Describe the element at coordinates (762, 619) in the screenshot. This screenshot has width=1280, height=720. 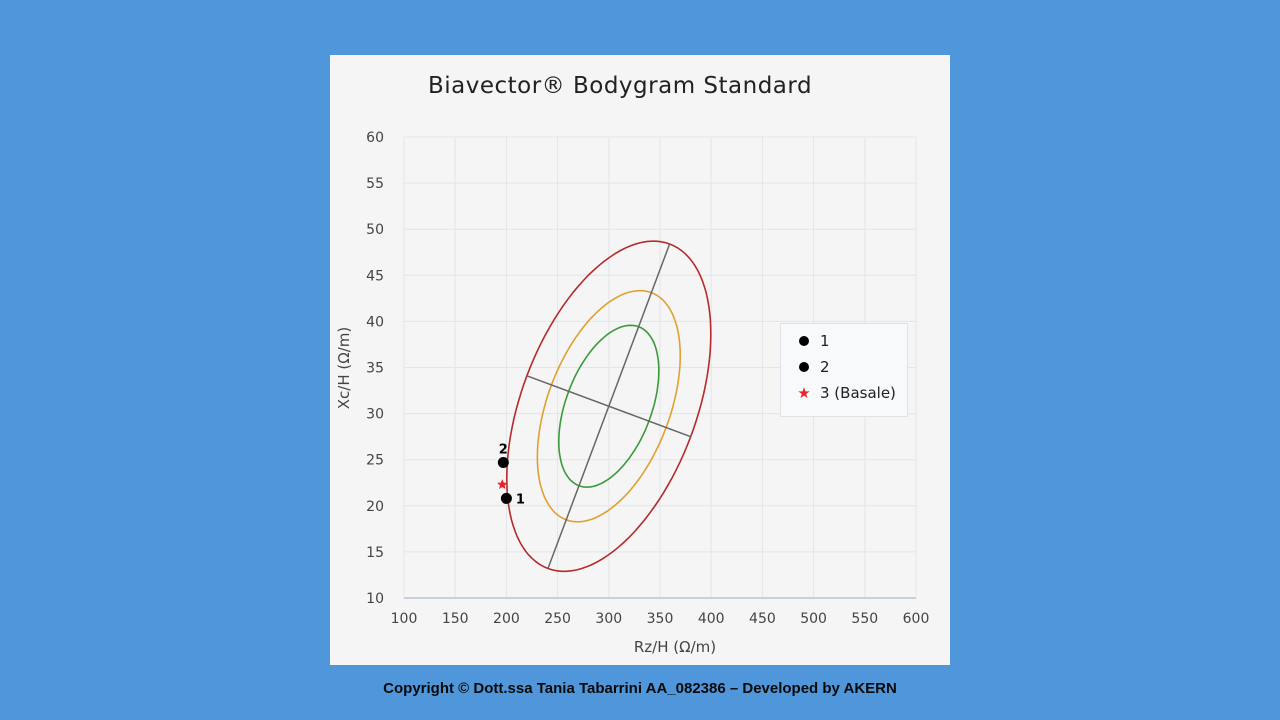
I see `x-tick-label: 450` at that location.